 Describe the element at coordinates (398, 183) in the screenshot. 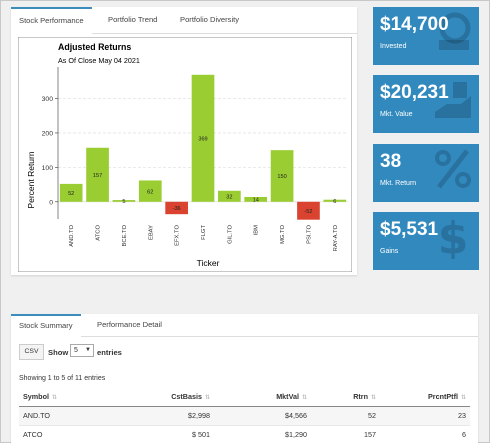

I see `market-return-label: Mkt. Return` at that location.